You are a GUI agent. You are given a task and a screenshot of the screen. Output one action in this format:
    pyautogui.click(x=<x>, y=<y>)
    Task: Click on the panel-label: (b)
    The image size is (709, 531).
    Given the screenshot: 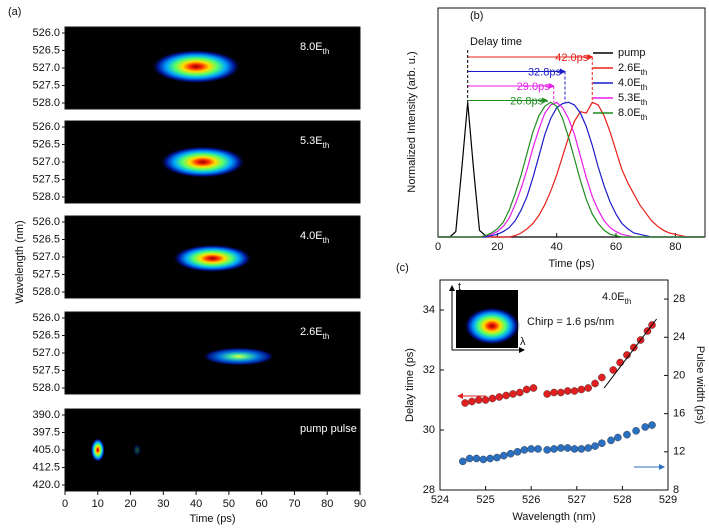 What is the action you would take?
    pyautogui.click(x=476, y=16)
    